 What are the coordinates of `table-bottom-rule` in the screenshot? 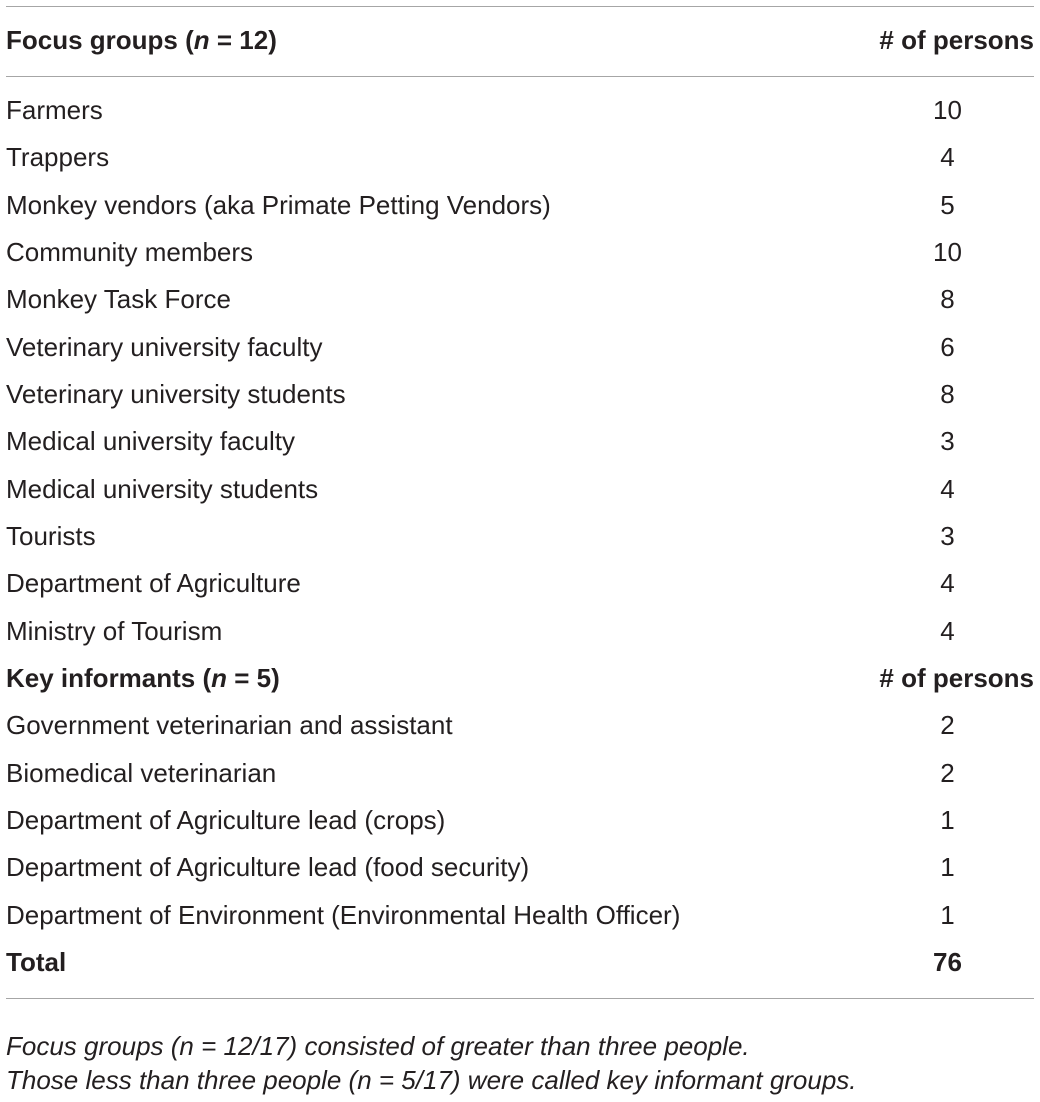 It's located at (520, 998).